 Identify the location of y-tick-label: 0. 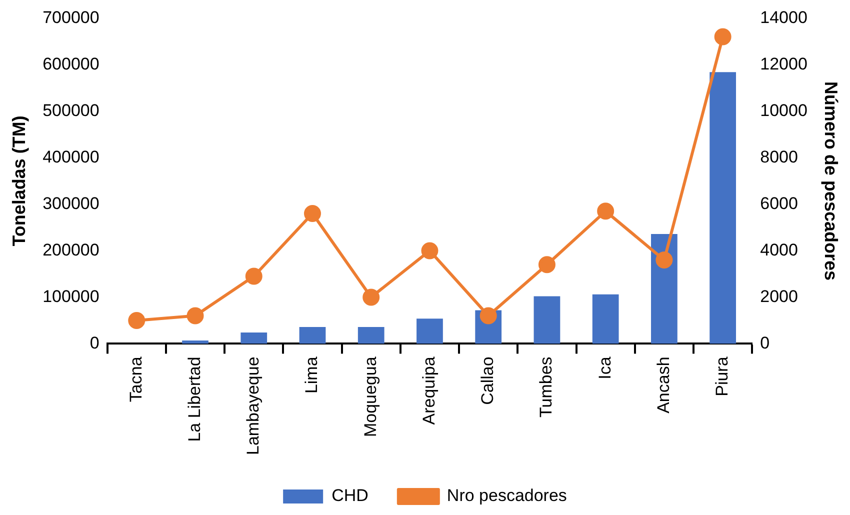
(95, 342).